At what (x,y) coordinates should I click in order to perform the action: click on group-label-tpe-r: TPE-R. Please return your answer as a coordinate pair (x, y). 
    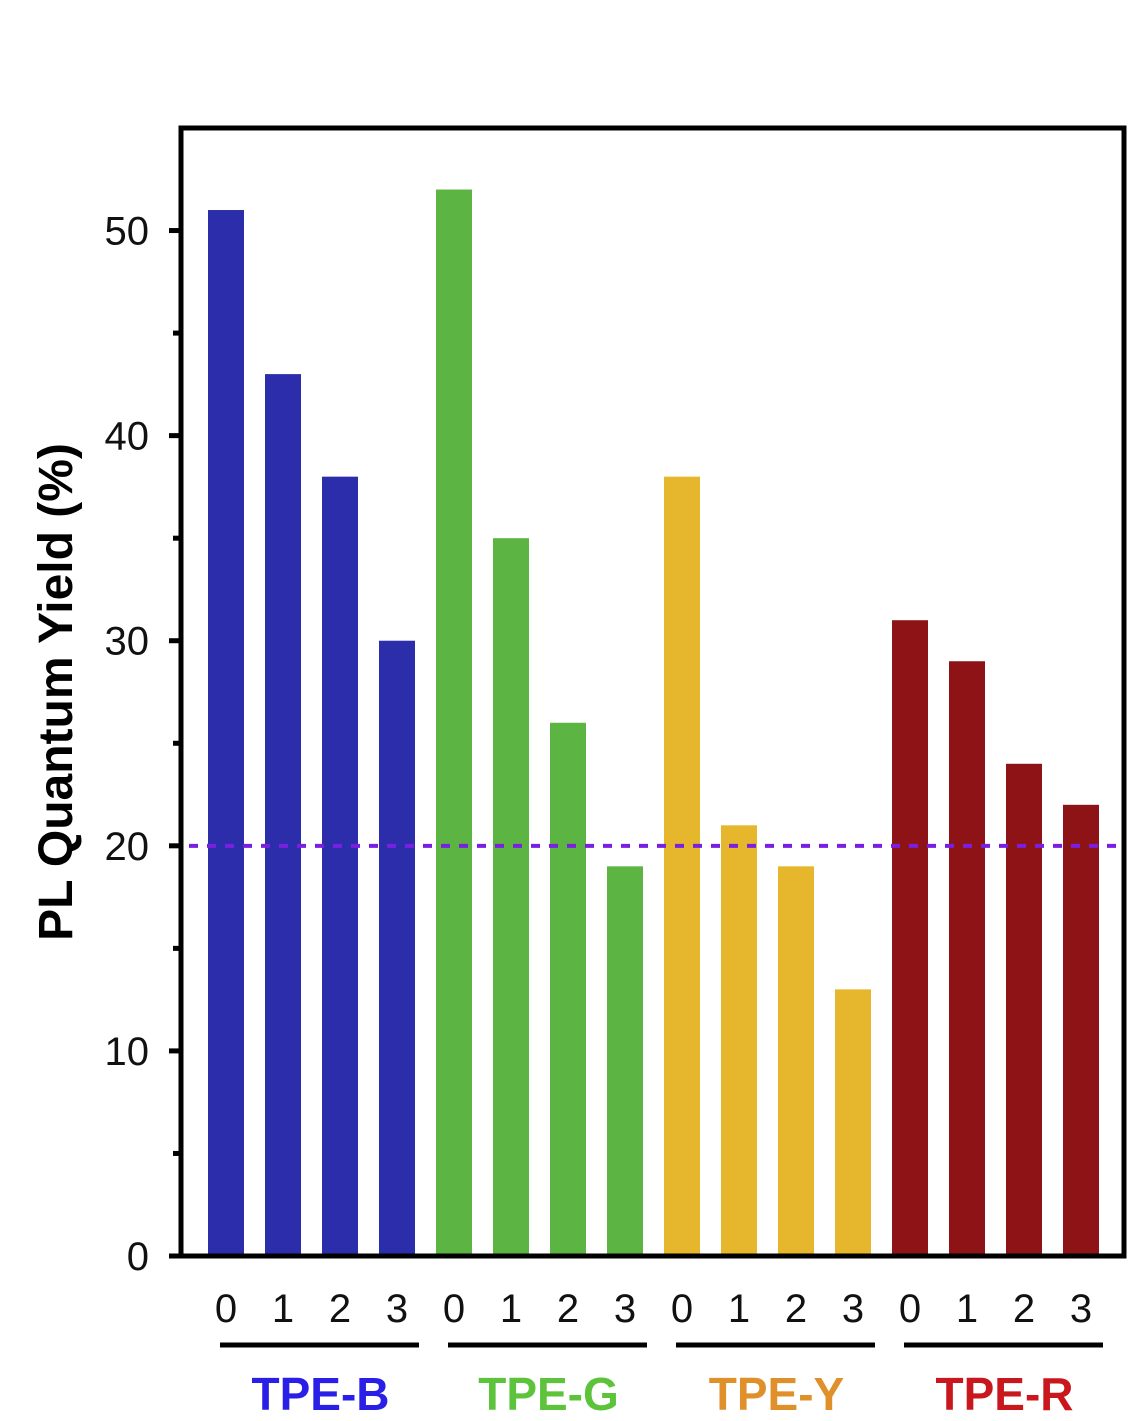
    Looking at the image, I should click on (1005, 1394).